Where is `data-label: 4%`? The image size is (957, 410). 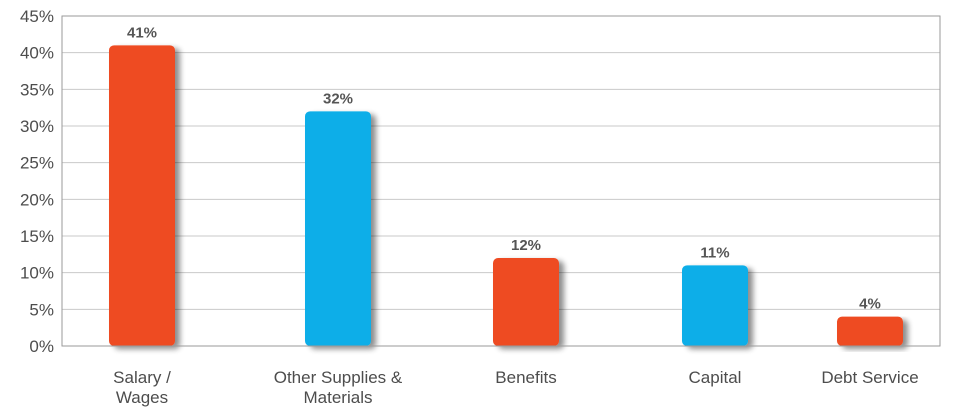 data-label: 4% is located at coordinates (870, 304).